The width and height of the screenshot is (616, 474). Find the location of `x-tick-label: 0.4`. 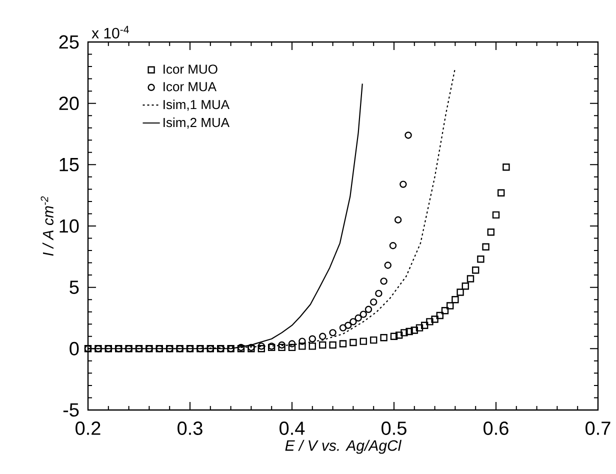

x-tick-label: 0.4 is located at coordinates (292, 428).